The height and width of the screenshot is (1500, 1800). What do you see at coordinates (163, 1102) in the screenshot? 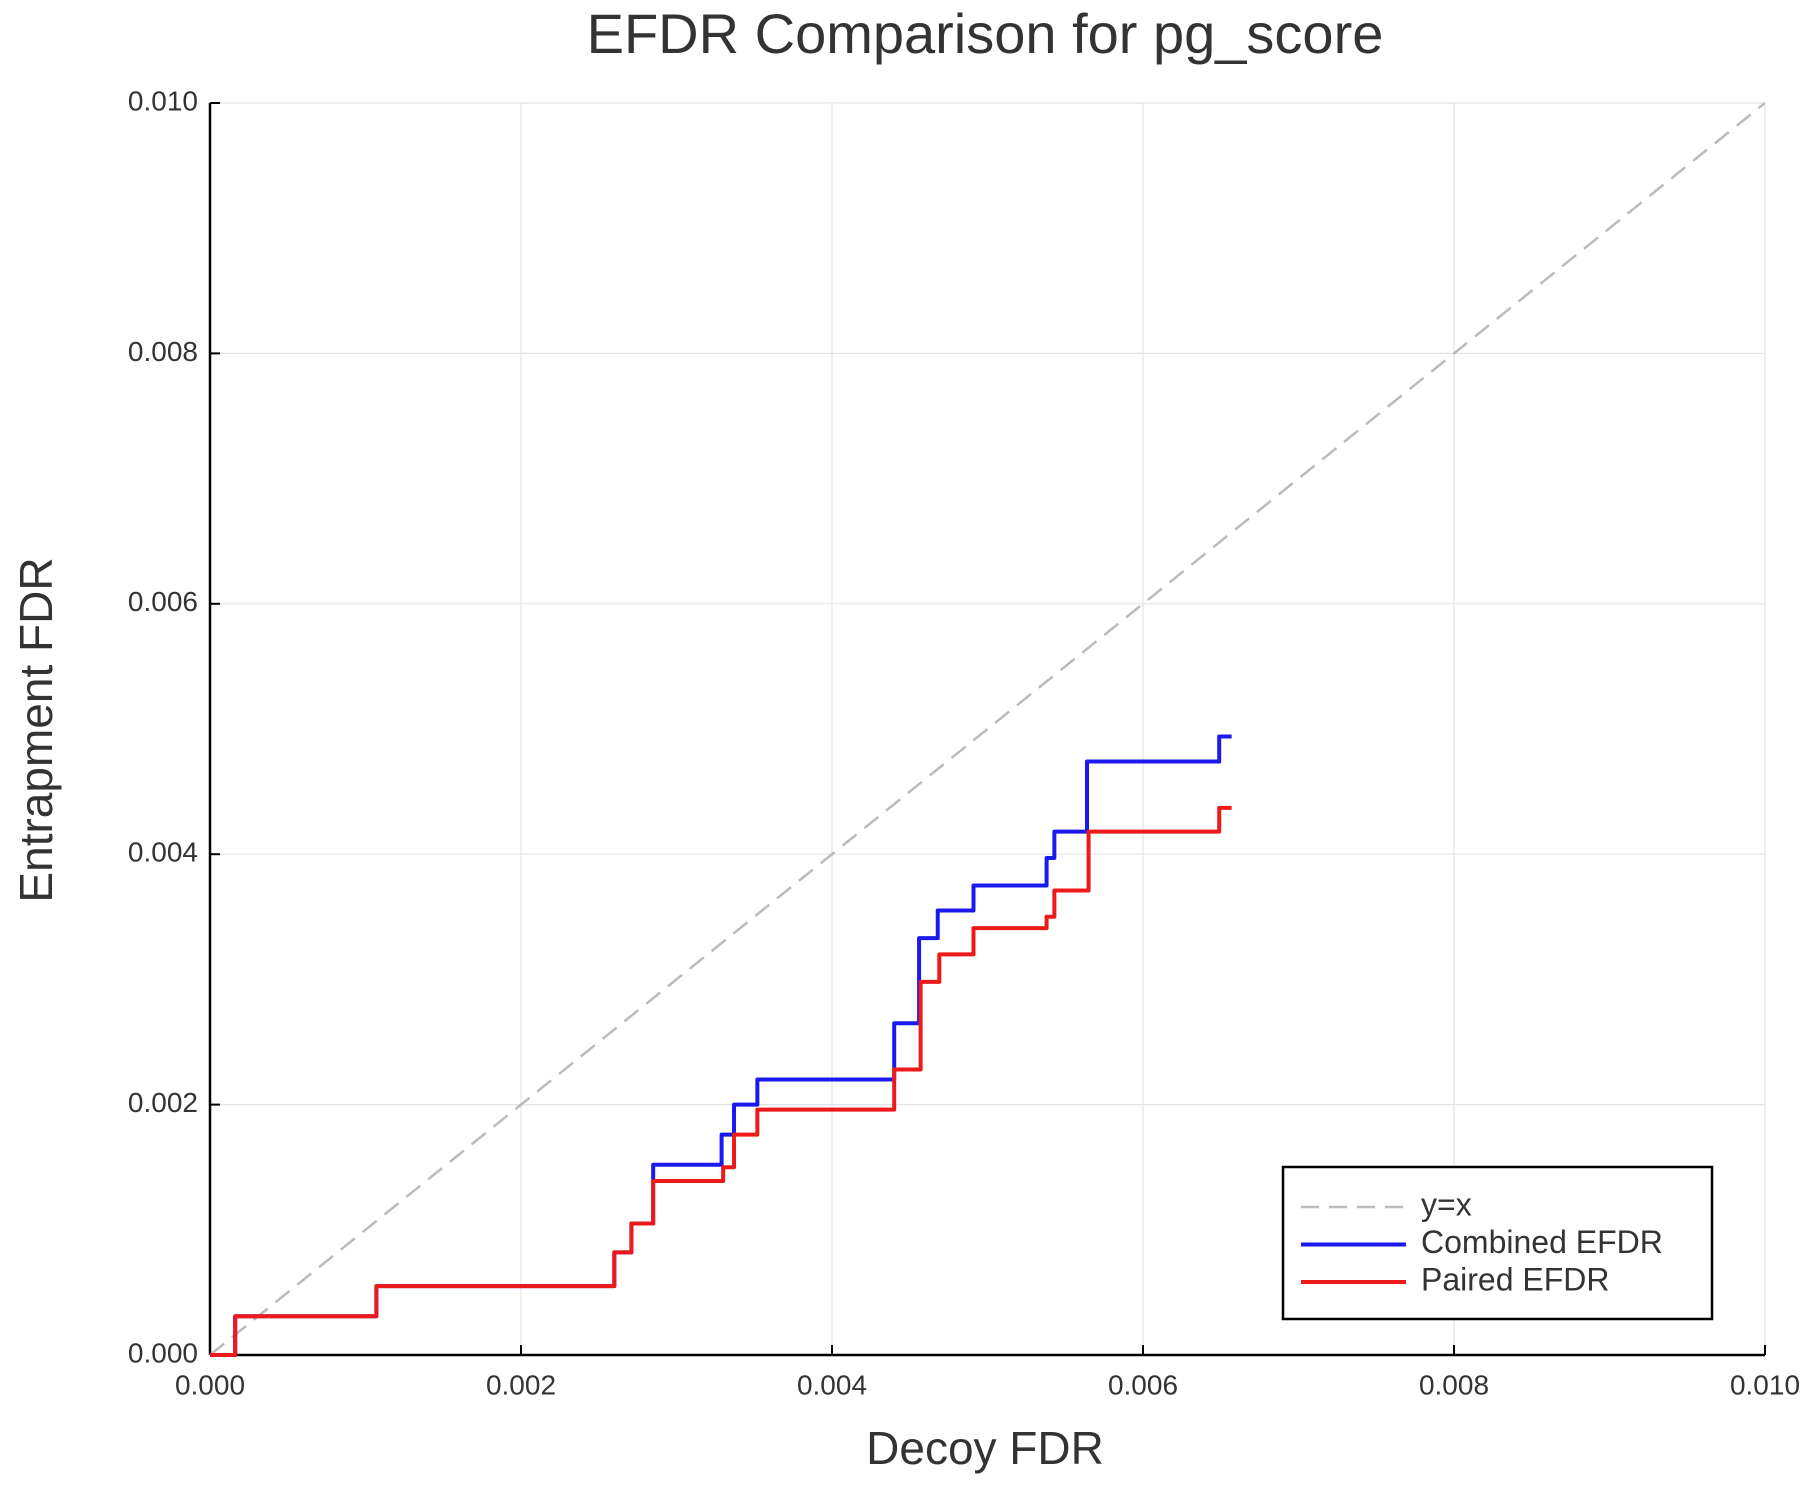
I see `y-tick-label: 0.002` at bounding box center [163, 1102].